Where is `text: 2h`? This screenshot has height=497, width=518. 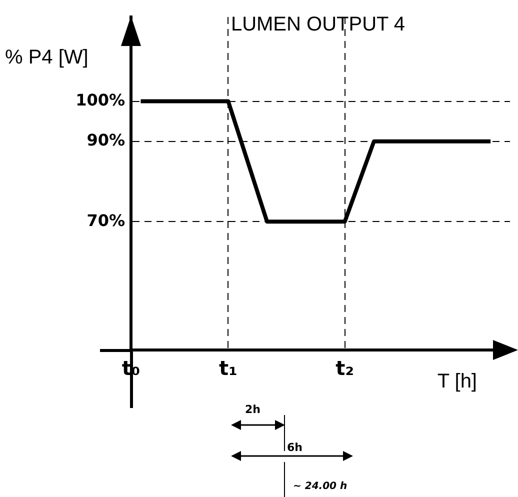
text: 2h is located at coordinates (252, 409).